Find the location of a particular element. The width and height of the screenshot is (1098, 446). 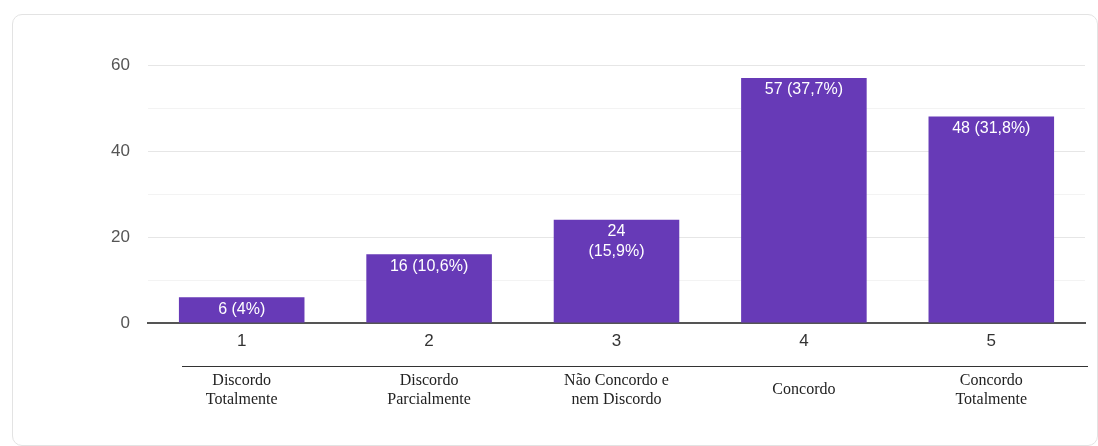

data-label: 6 (4%) is located at coordinates (242, 308).